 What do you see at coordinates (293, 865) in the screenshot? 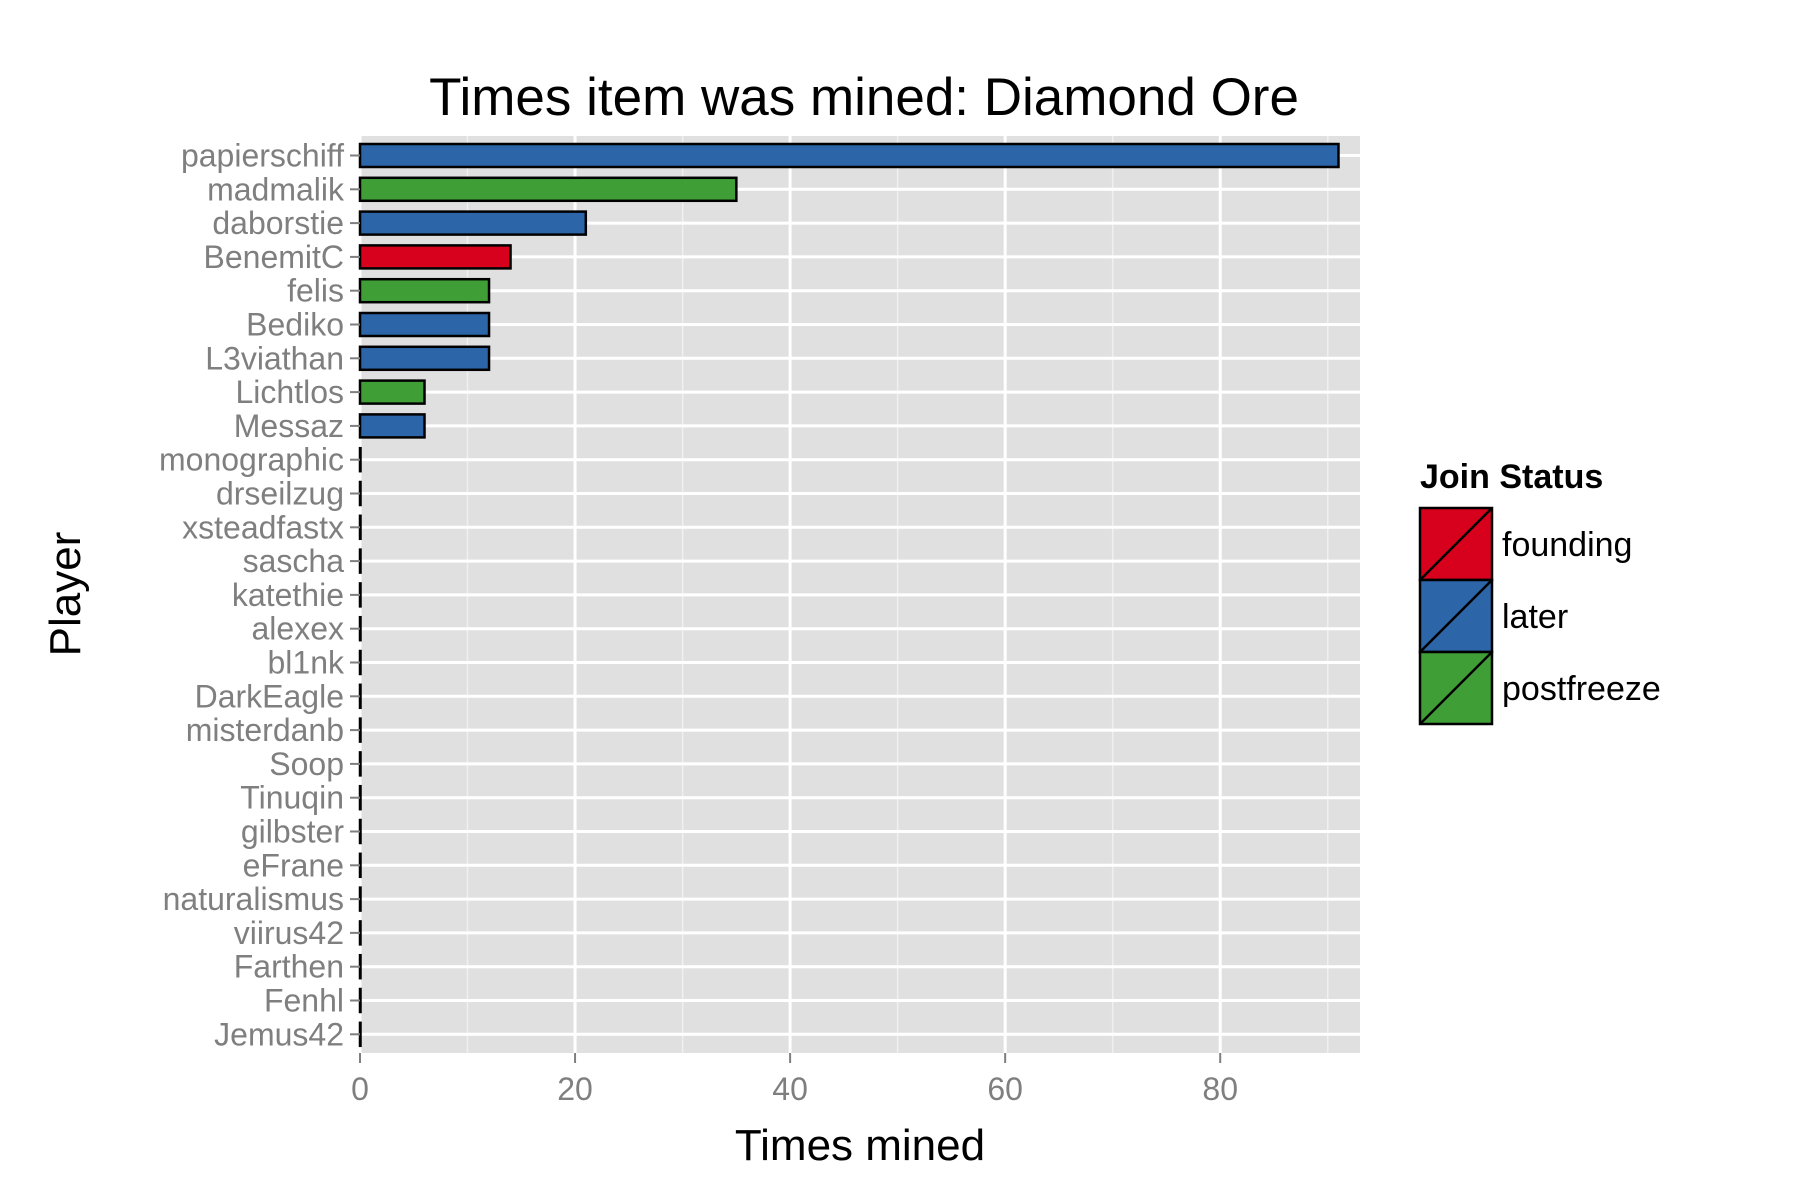
I see `y-tick-label: eFrane` at bounding box center [293, 865].